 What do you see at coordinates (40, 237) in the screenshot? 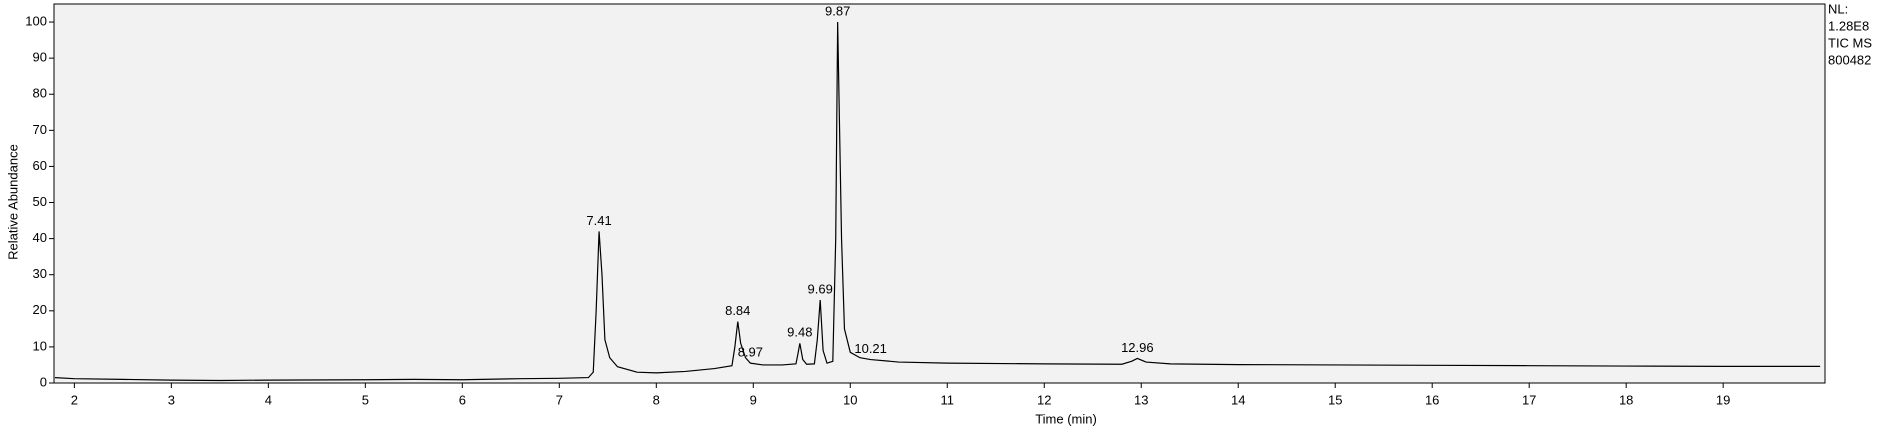
I see `y-tick-label: 40` at bounding box center [40, 237].